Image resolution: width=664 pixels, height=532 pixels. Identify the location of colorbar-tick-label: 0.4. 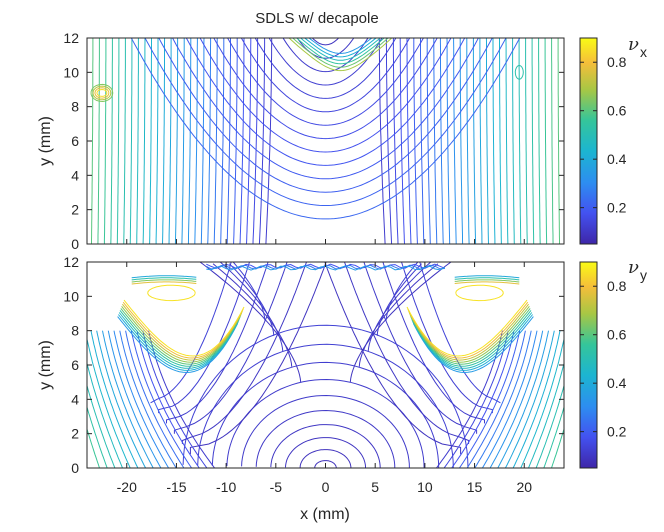
(617, 383).